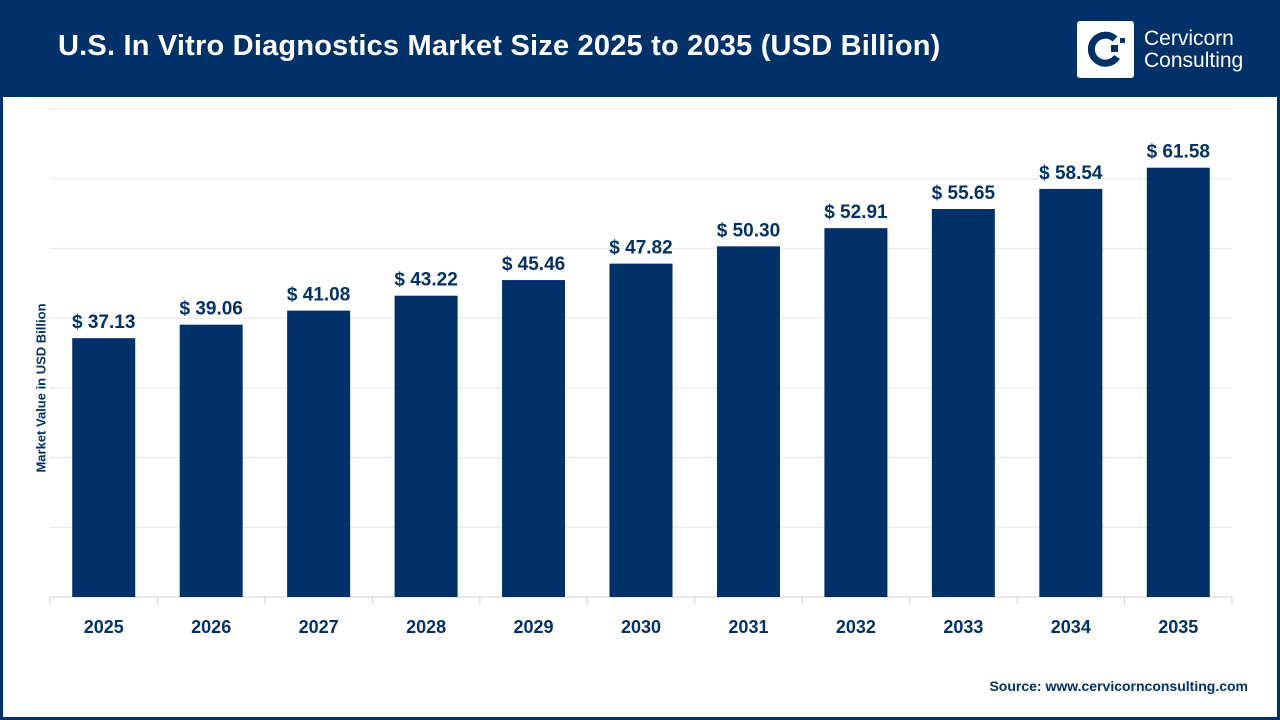 This screenshot has height=720, width=1280. Describe the element at coordinates (211, 460) in the screenshot. I see `bar-2026` at that location.